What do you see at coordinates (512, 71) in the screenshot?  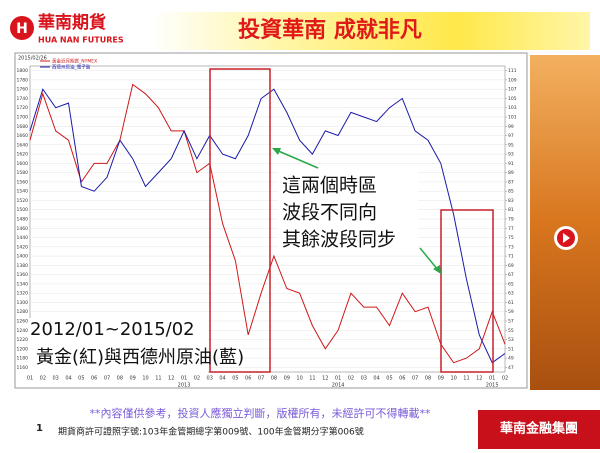 I see `y2-tick-label: 111` at bounding box center [512, 71].